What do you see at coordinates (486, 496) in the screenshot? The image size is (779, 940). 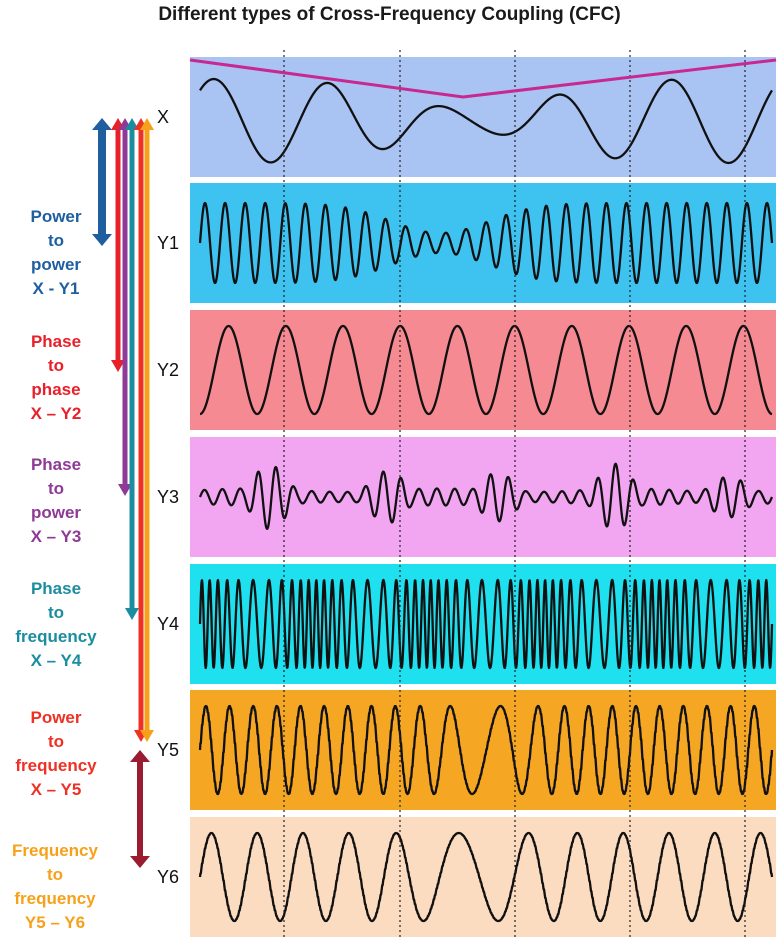 I see `waveform-y3` at bounding box center [486, 496].